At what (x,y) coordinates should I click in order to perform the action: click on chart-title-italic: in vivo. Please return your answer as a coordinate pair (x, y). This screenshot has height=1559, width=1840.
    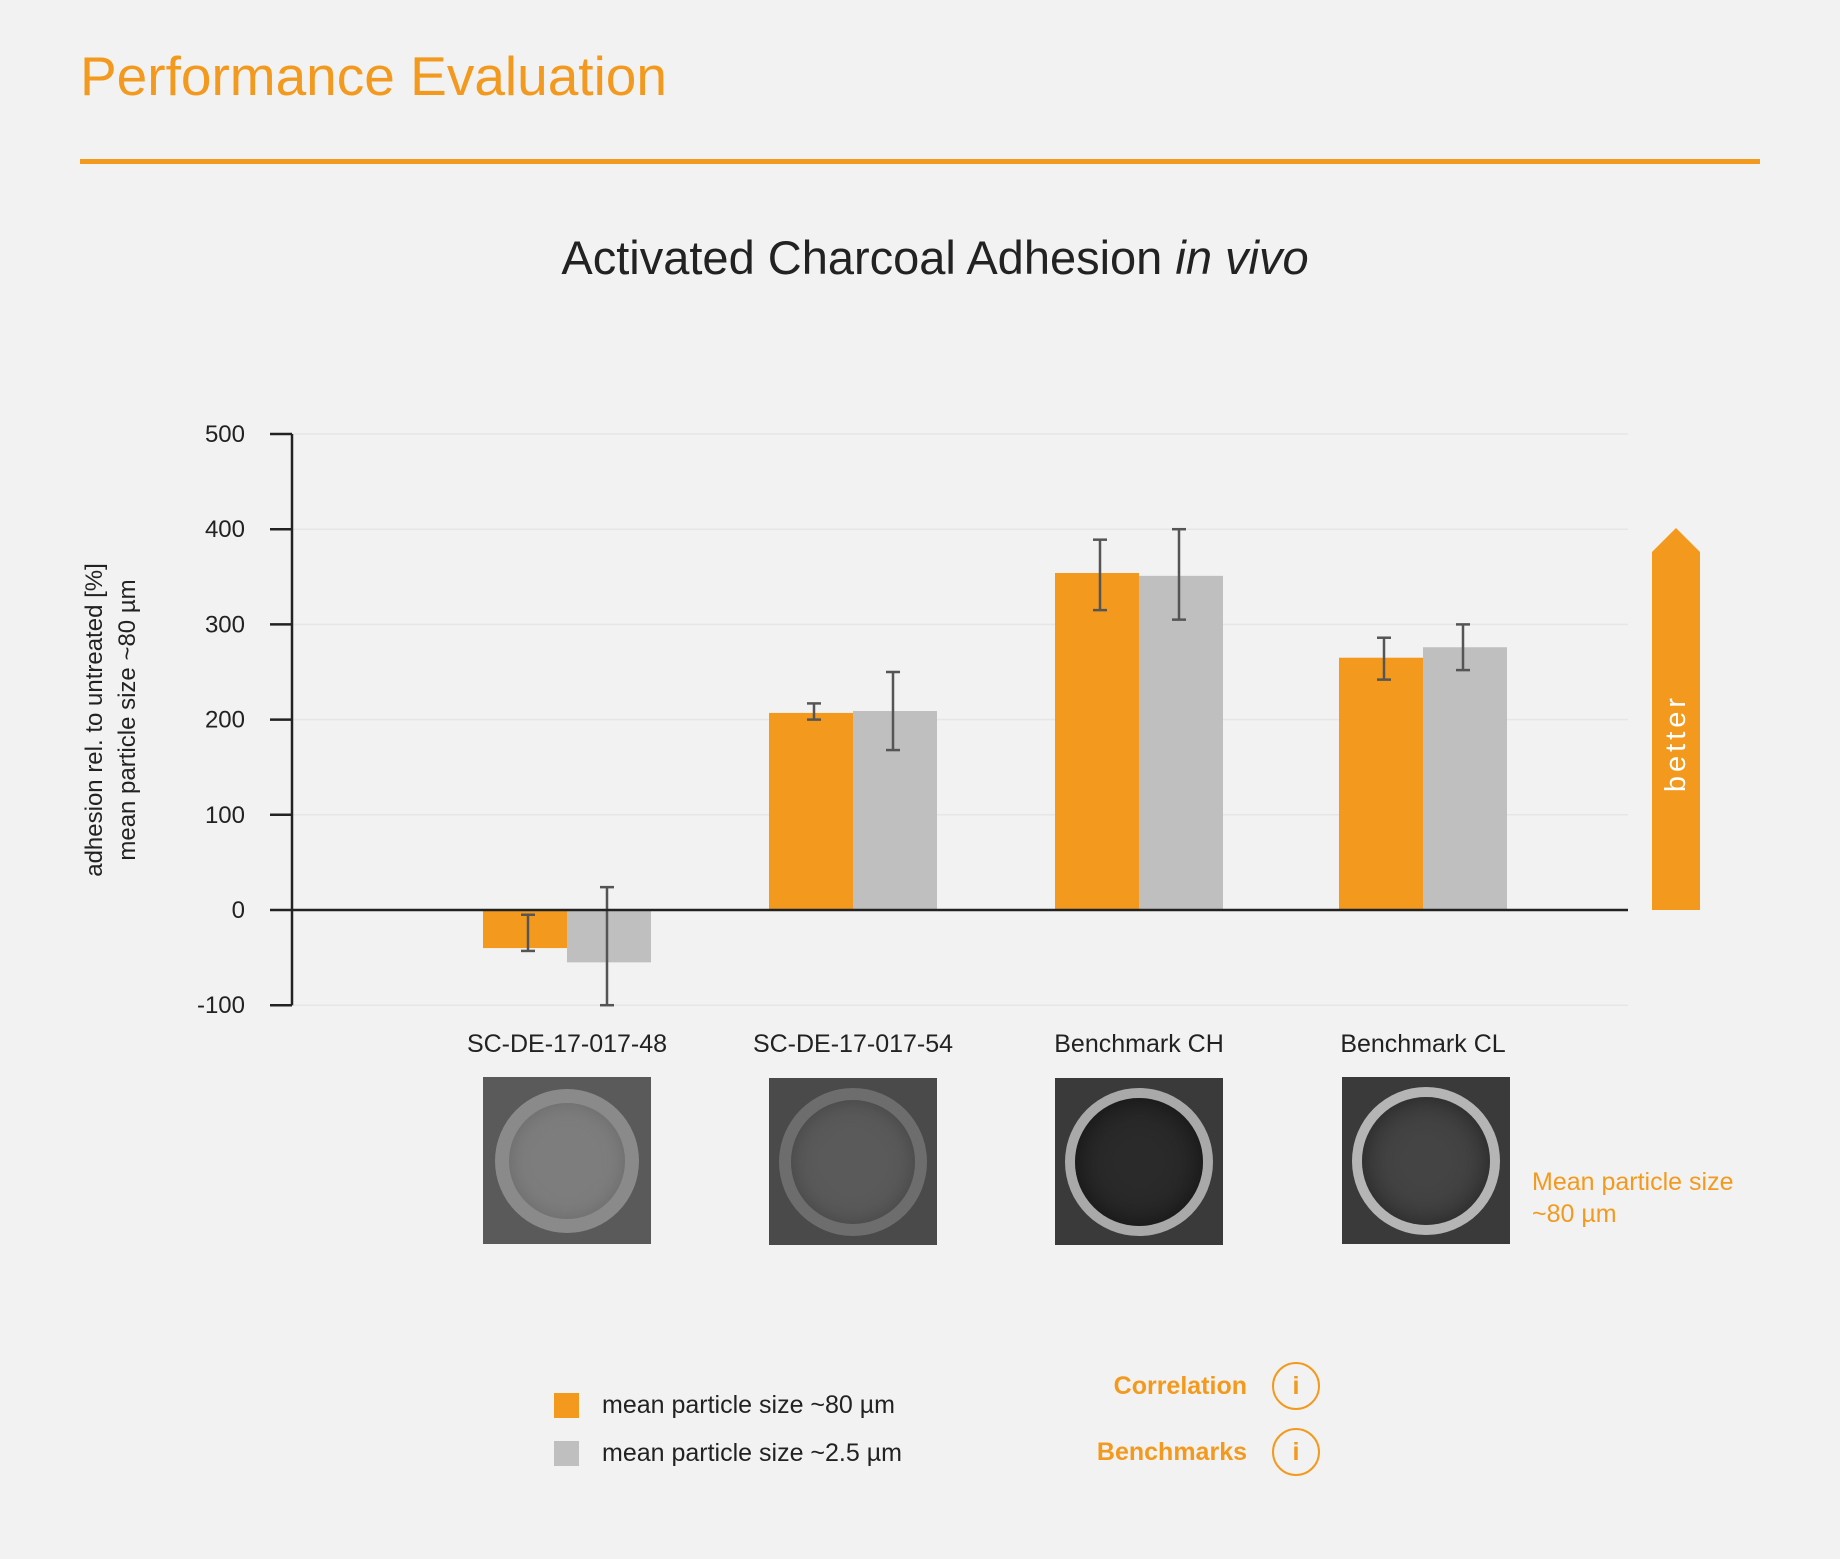
    Looking at the image, I should click on (1242, 257).